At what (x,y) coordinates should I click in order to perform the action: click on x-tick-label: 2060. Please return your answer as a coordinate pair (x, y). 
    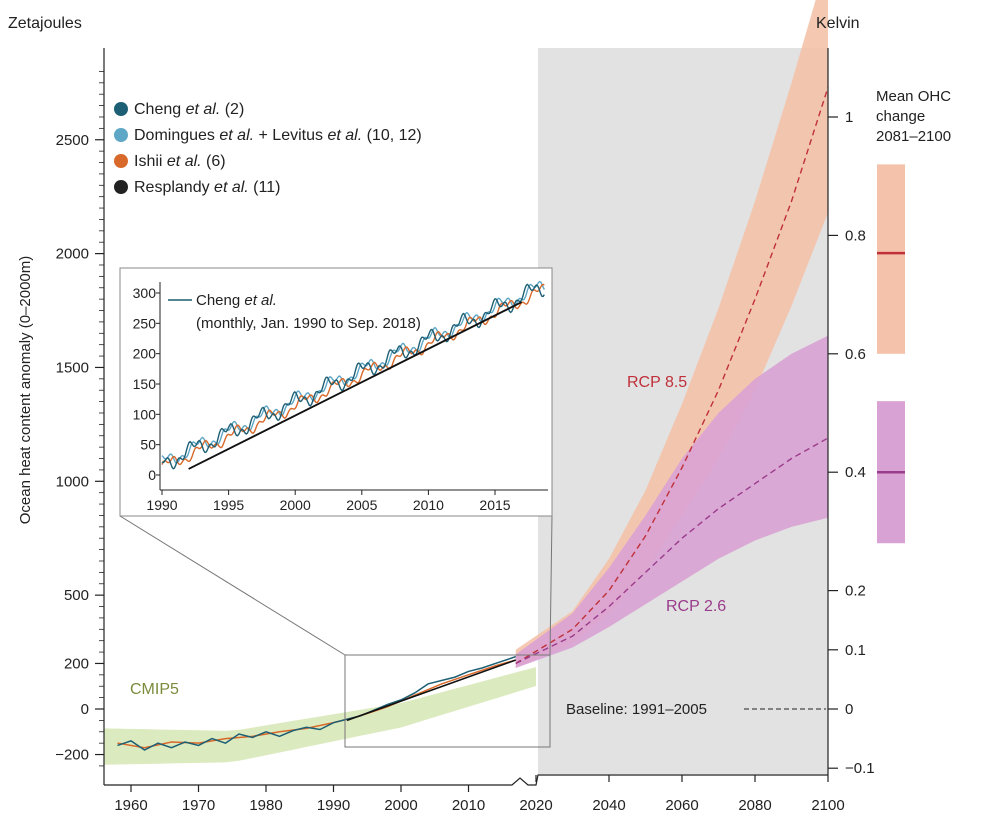
    Looking at the image, I should click on (681, 805).